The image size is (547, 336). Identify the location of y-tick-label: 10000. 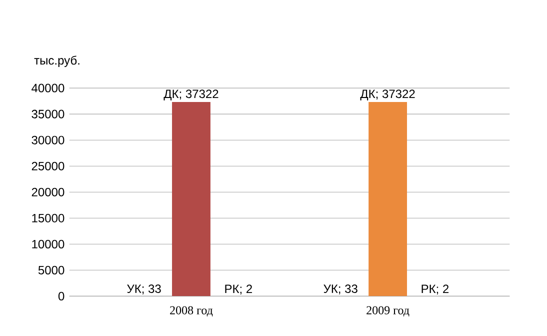
(48, 244).